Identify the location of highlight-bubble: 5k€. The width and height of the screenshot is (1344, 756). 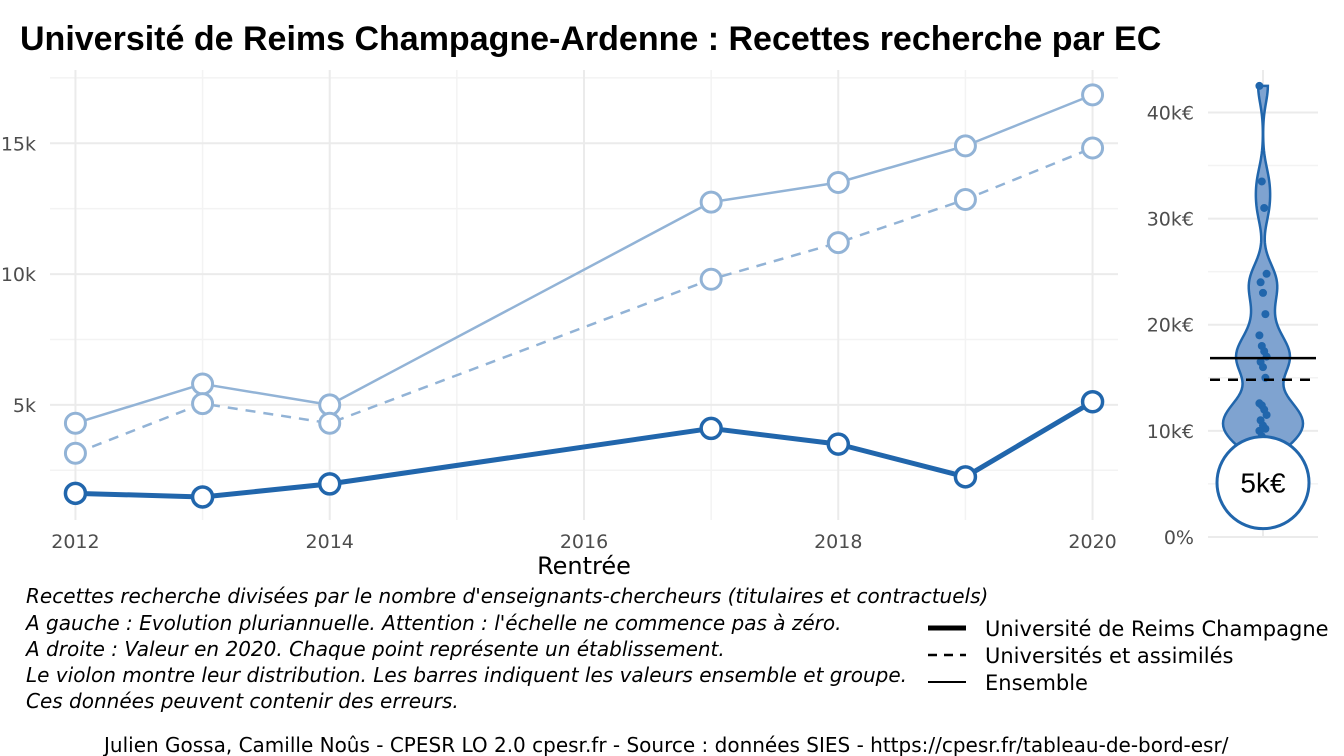
(1263, 483).